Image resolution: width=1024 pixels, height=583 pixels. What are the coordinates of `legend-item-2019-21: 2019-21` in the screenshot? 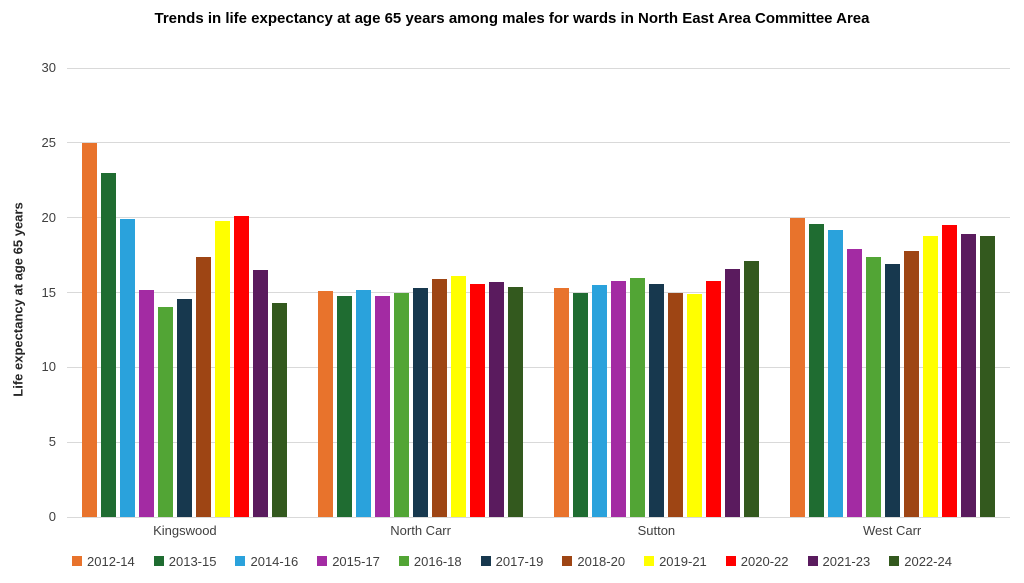 It's located at (675, 561).